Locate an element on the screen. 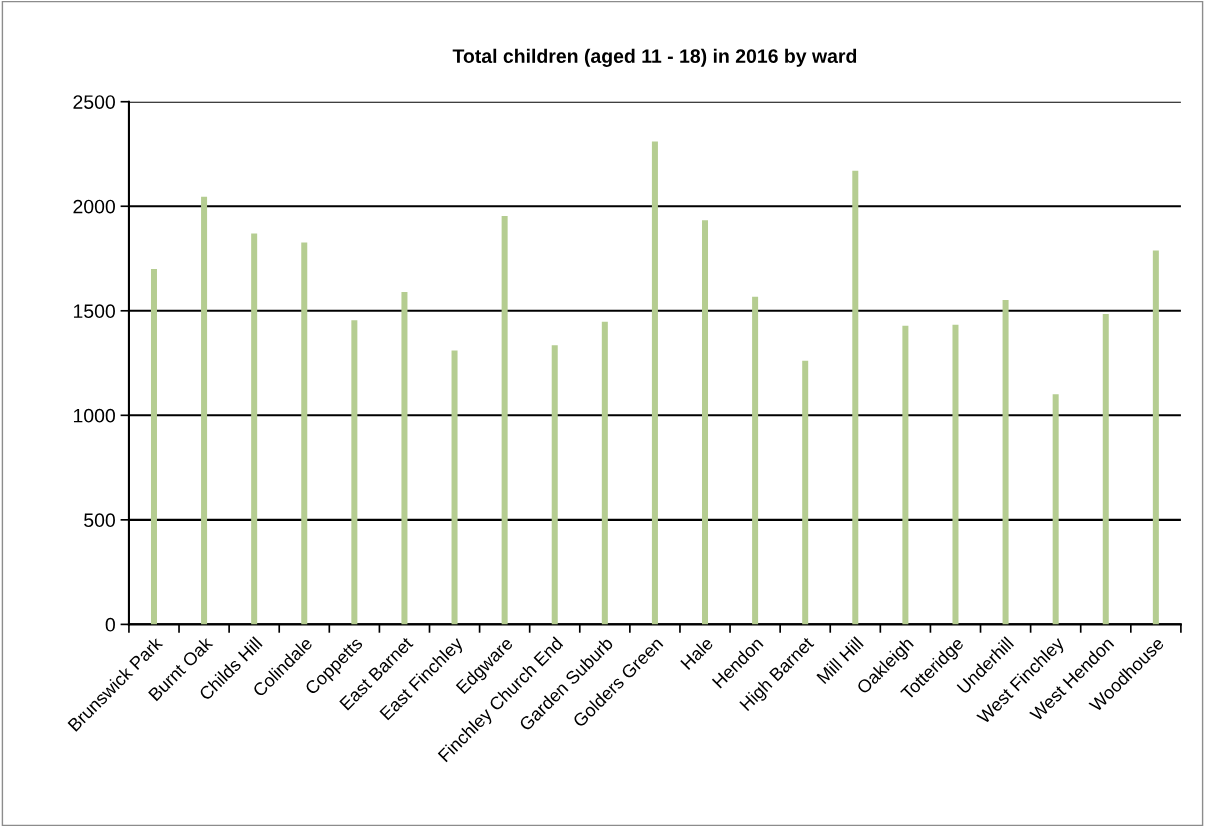 This screenshot has width=1205, height=827. y-tick-label: 0 is located at coordinates (110, 624).